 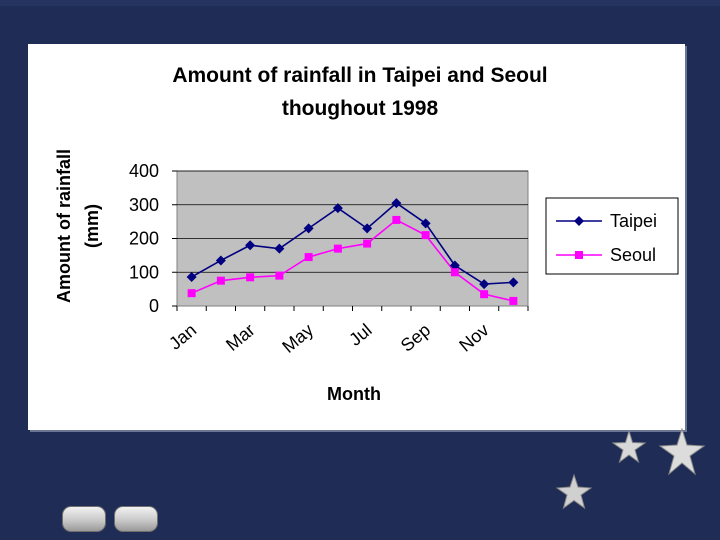 What do you see at coordinates (360, 108) in the screenshot?
I see `chart-title-line-2: thoughout 1998` at bounding box center [360, 108].